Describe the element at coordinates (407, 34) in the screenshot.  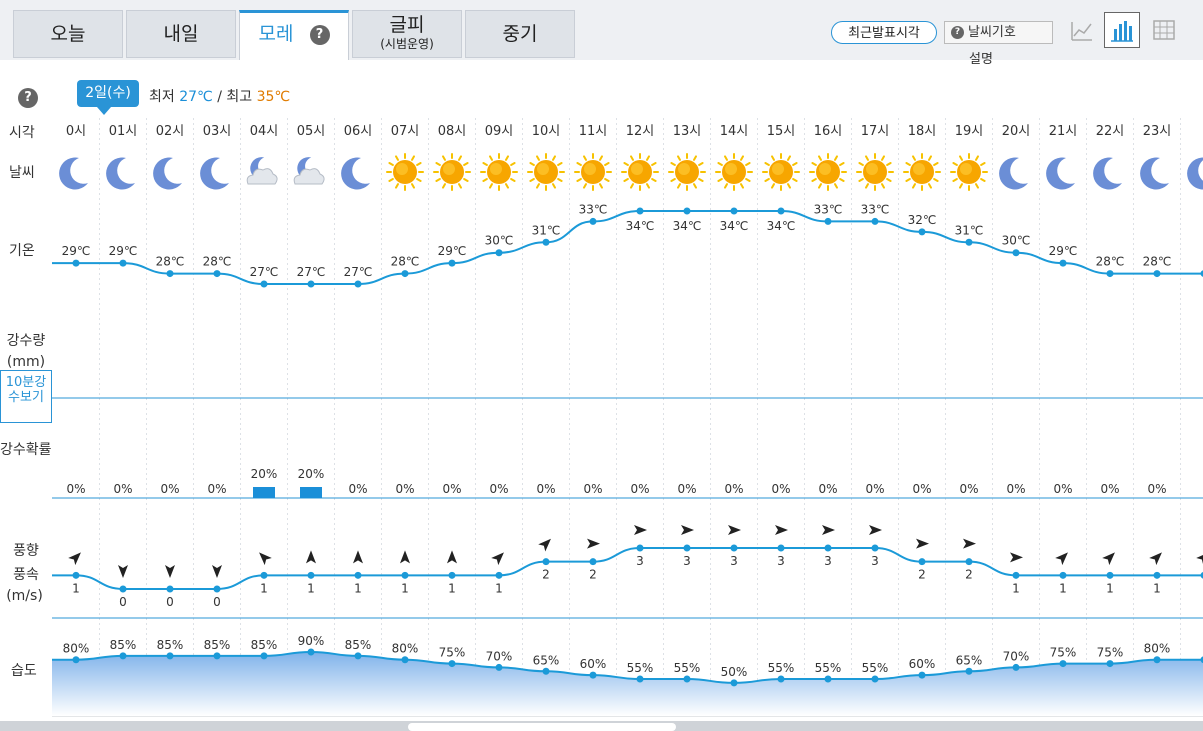
I see `tab-three-days-later: 글피 (시범운영)` at that location.